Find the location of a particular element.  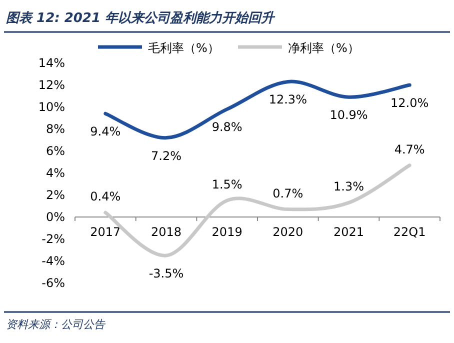

y-tick-label: -6% is located at coordinates (53, 283).